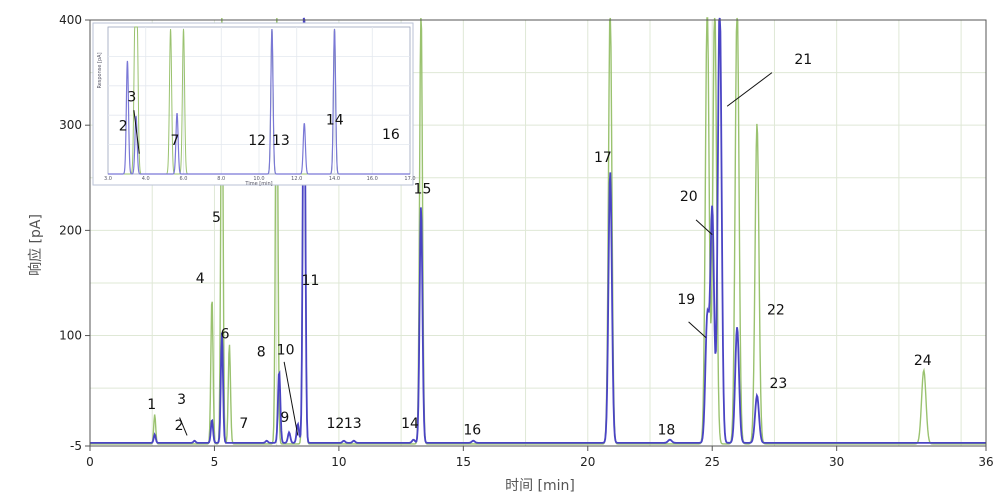 The image size is (994, 494). Describe the element at coordinates (76, 446) in the screenshot. I see `y-tick-label: -5` at that location.